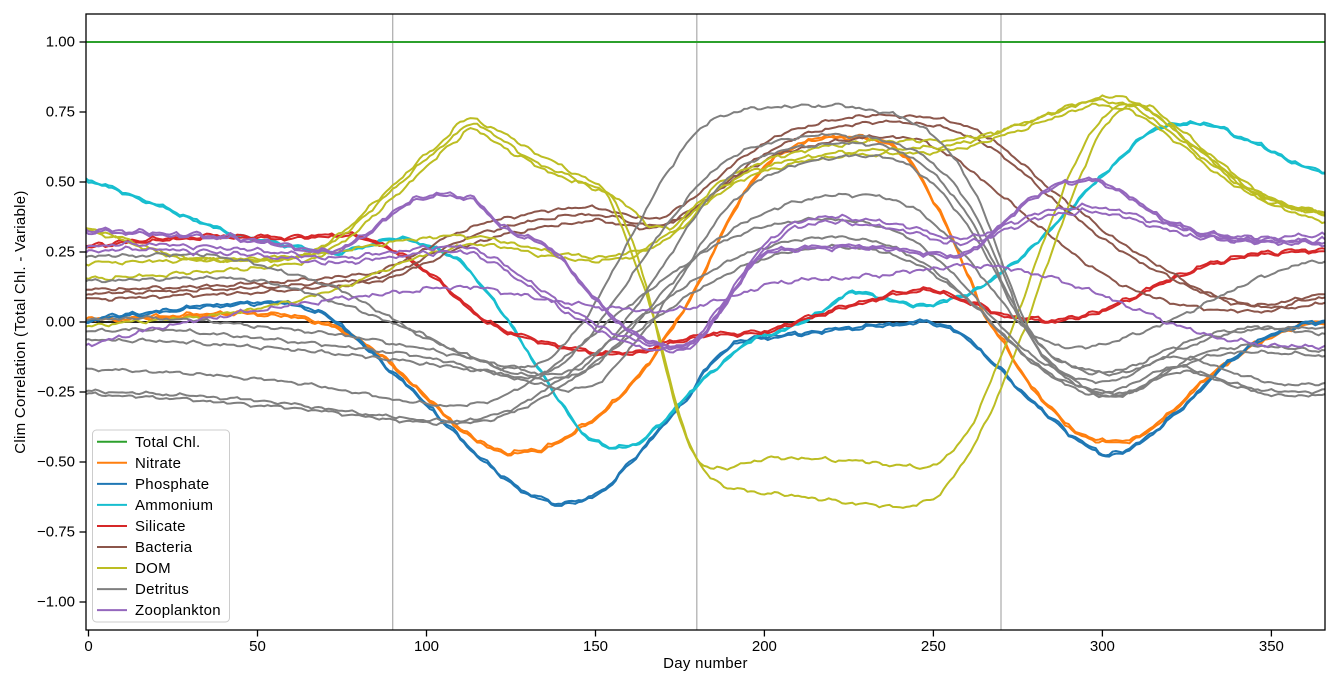 This screenshot has height=686, width=1340. Describe the element at coordinates (174, 505) in the screenshot. I see `svg-text: Ammonium` at that location.